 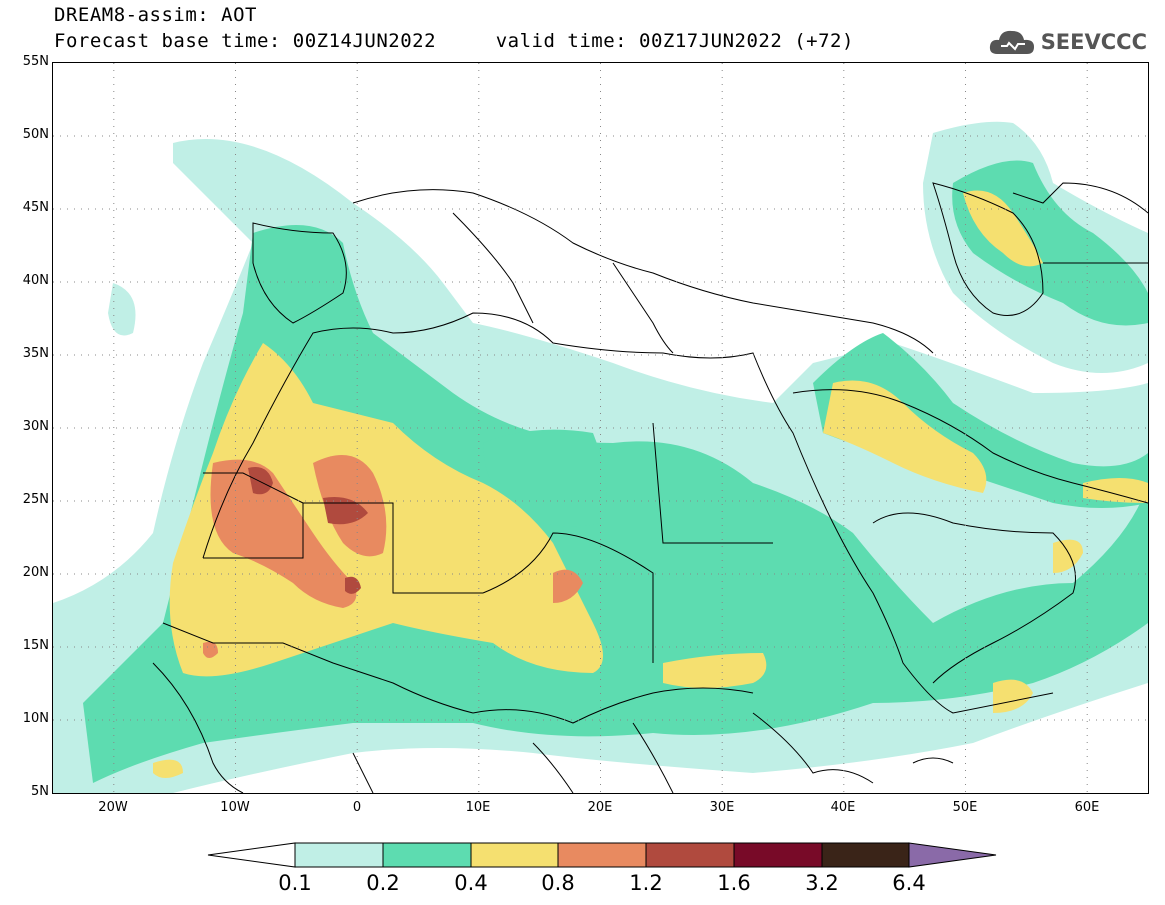 What do you see at coordinates (251, 855) in the screenshot?
I see `colorbar-lower-arrow` at bounding box center [251, 855].